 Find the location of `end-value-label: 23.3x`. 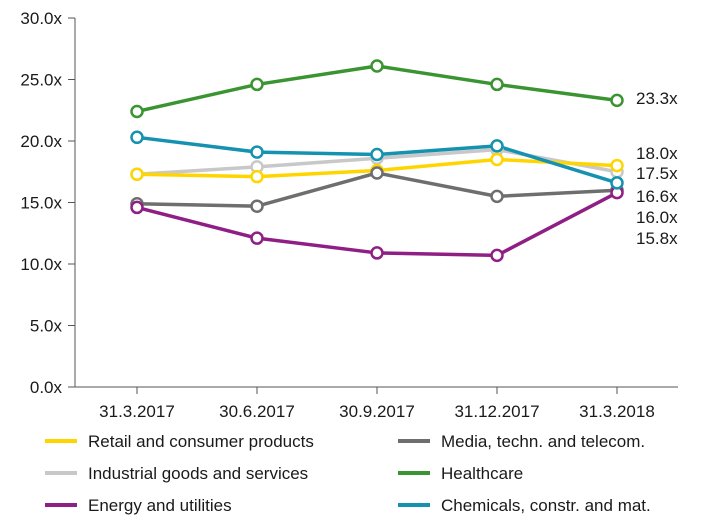

end-value-label: 23.3x is located at coordinates (657, 98).